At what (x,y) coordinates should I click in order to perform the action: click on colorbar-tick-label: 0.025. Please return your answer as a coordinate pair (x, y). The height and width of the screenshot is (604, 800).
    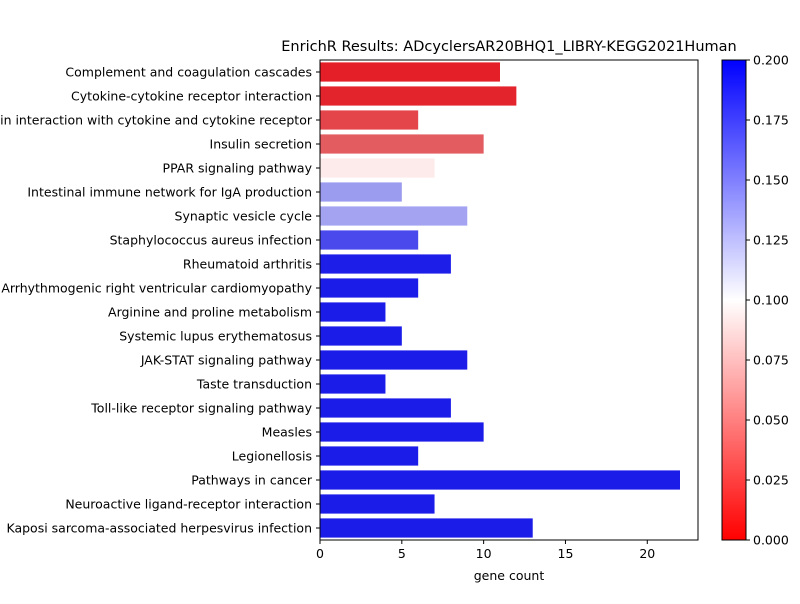
    Looking at the image, I should click on (771, 480).